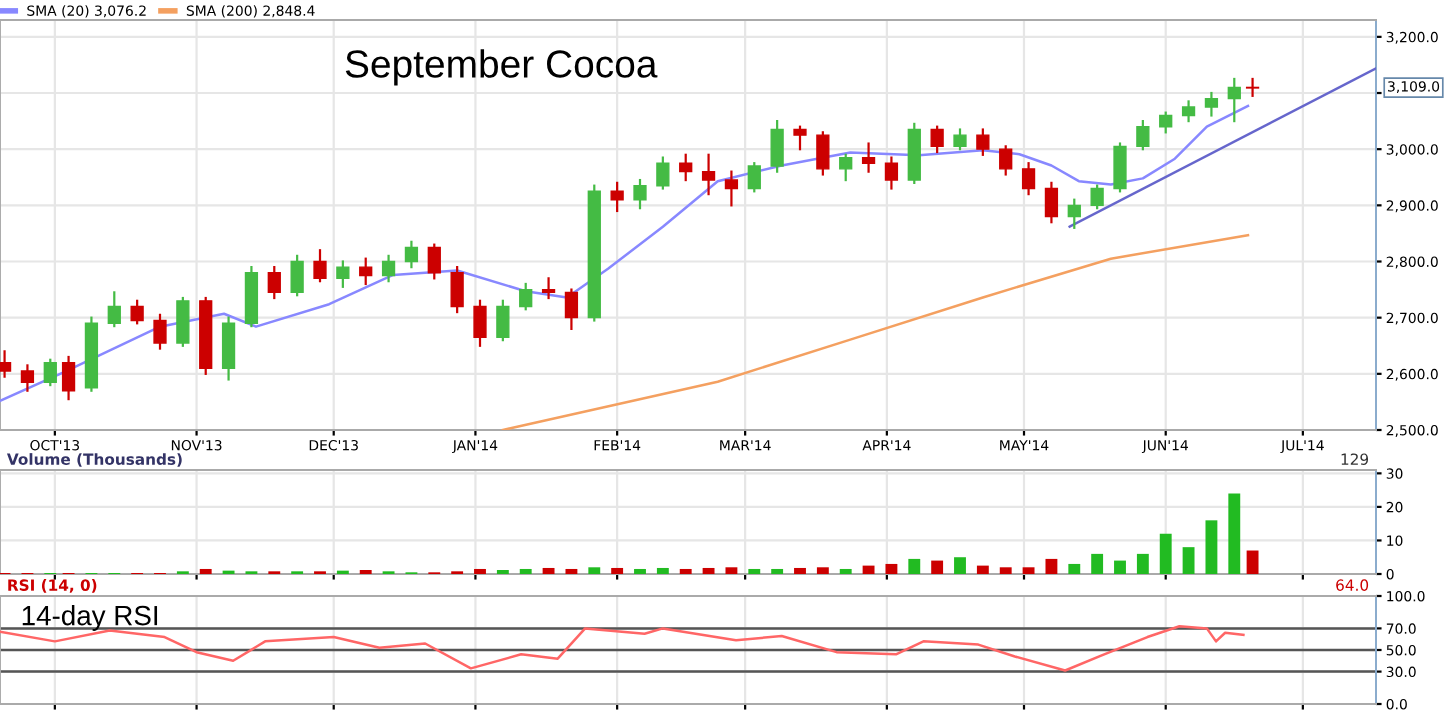 This screenshot has width=1450, height=720. I want to click on line-series, so click(875, 331).